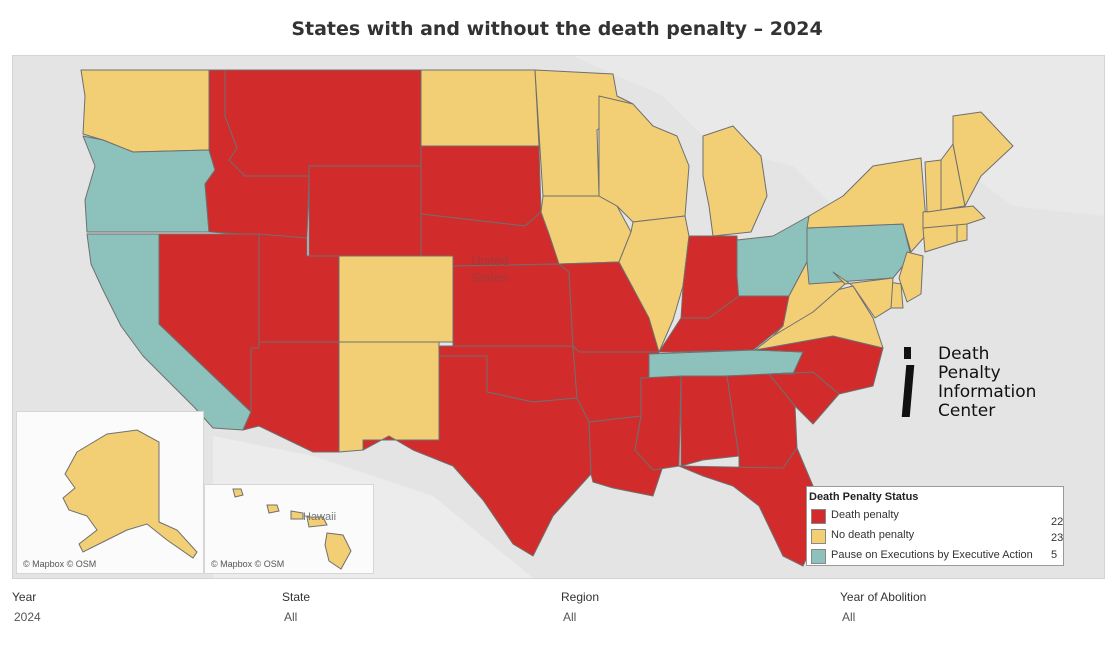 The width and height of the screenshot is (1114, 659). I want to click on legend-title: Death Penalty Status, so click(864, 497).